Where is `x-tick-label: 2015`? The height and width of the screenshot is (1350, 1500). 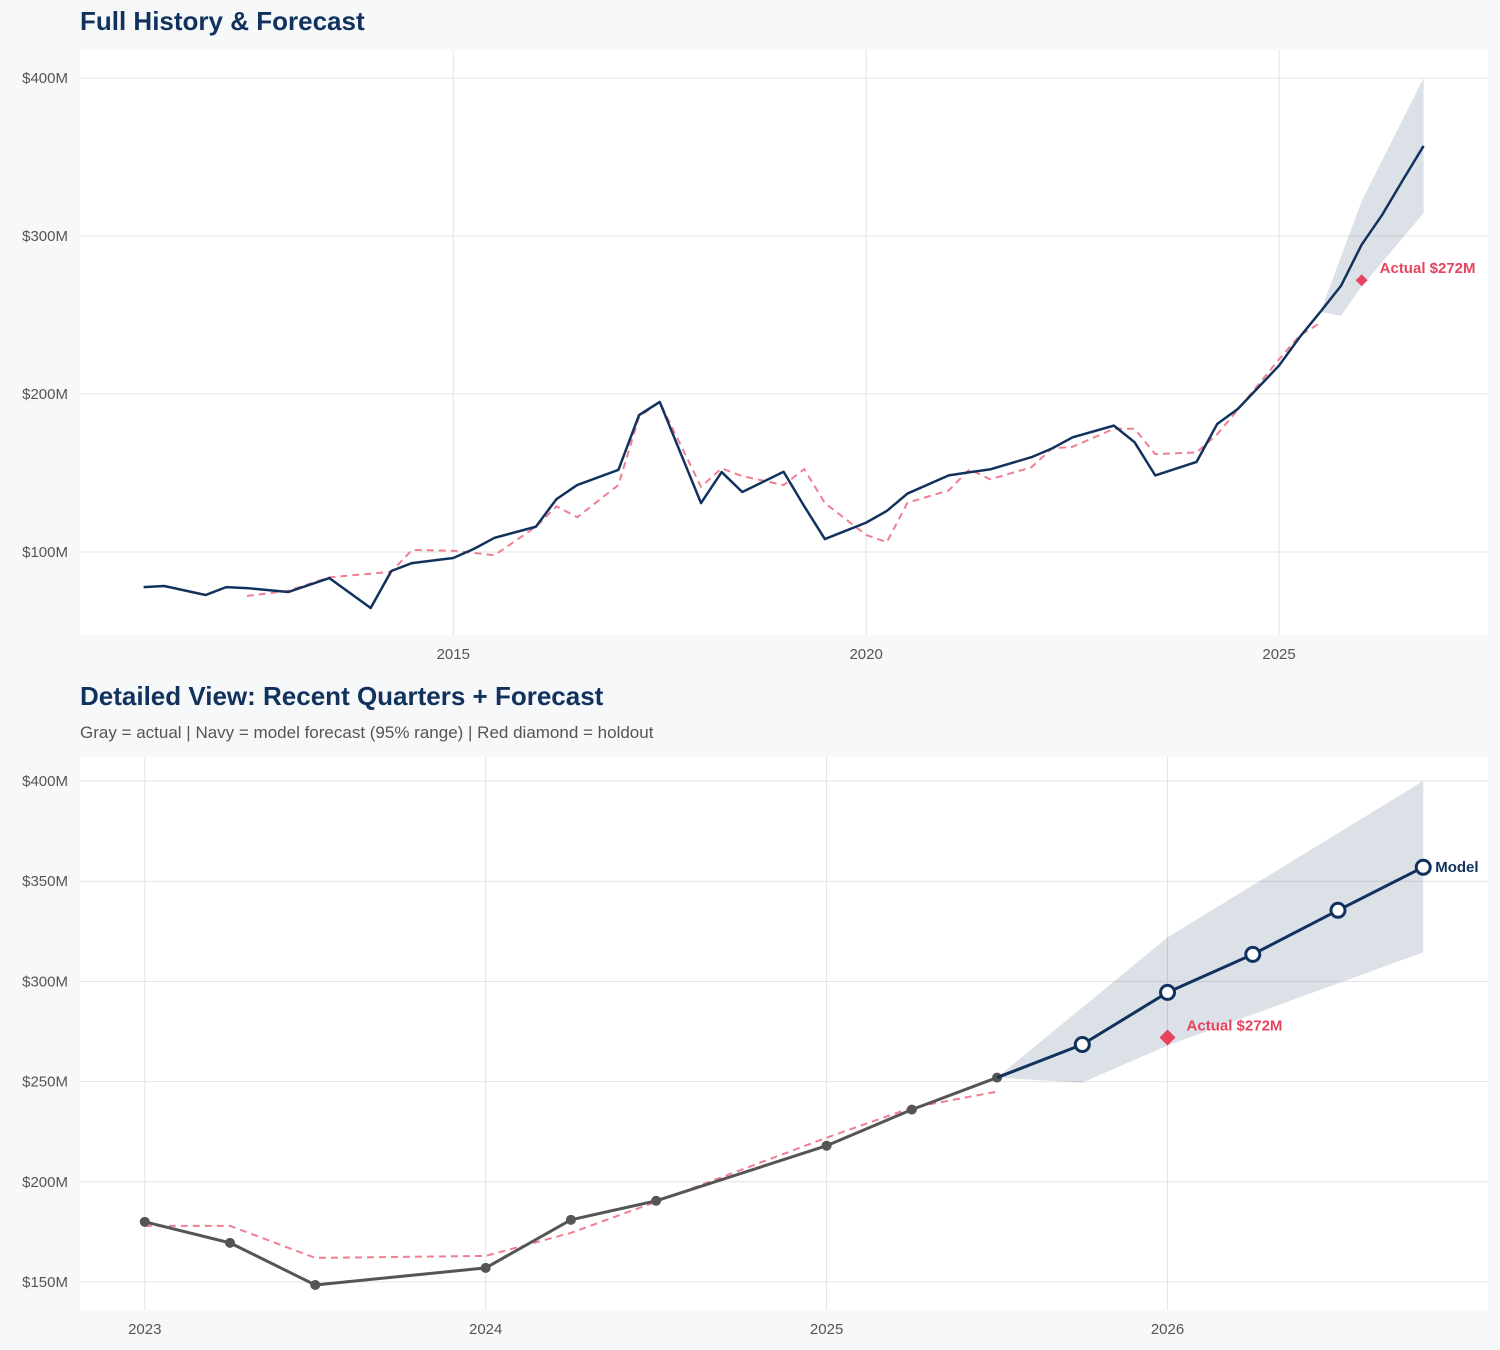
x-tick-label: 2015 is located at coordinates (453, 654).